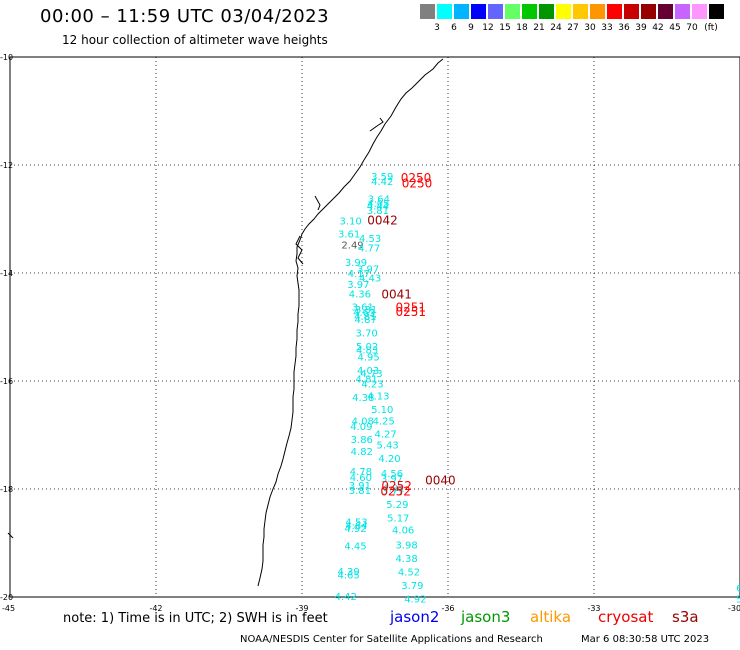 This screenshot has height=650, width=740. I want to click on legend-label: 36, so click(624, 28).